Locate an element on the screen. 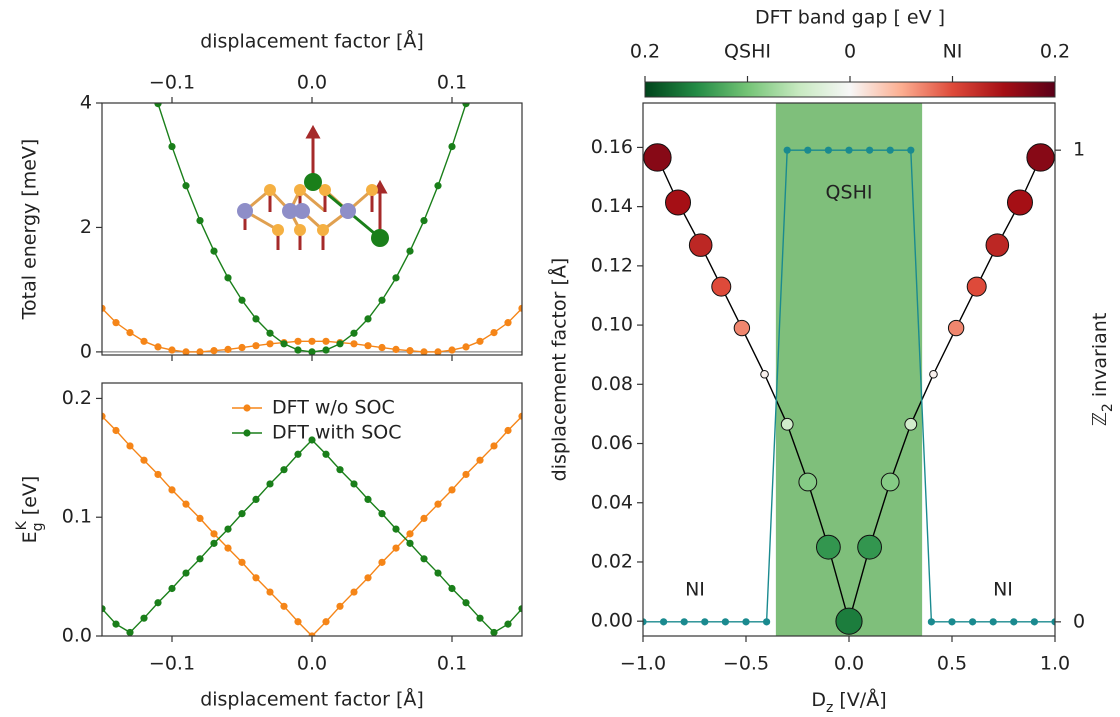 This screenshot has width=1120, height=717. x-tick-label: 0.5 is located at coordinates (952, 664).